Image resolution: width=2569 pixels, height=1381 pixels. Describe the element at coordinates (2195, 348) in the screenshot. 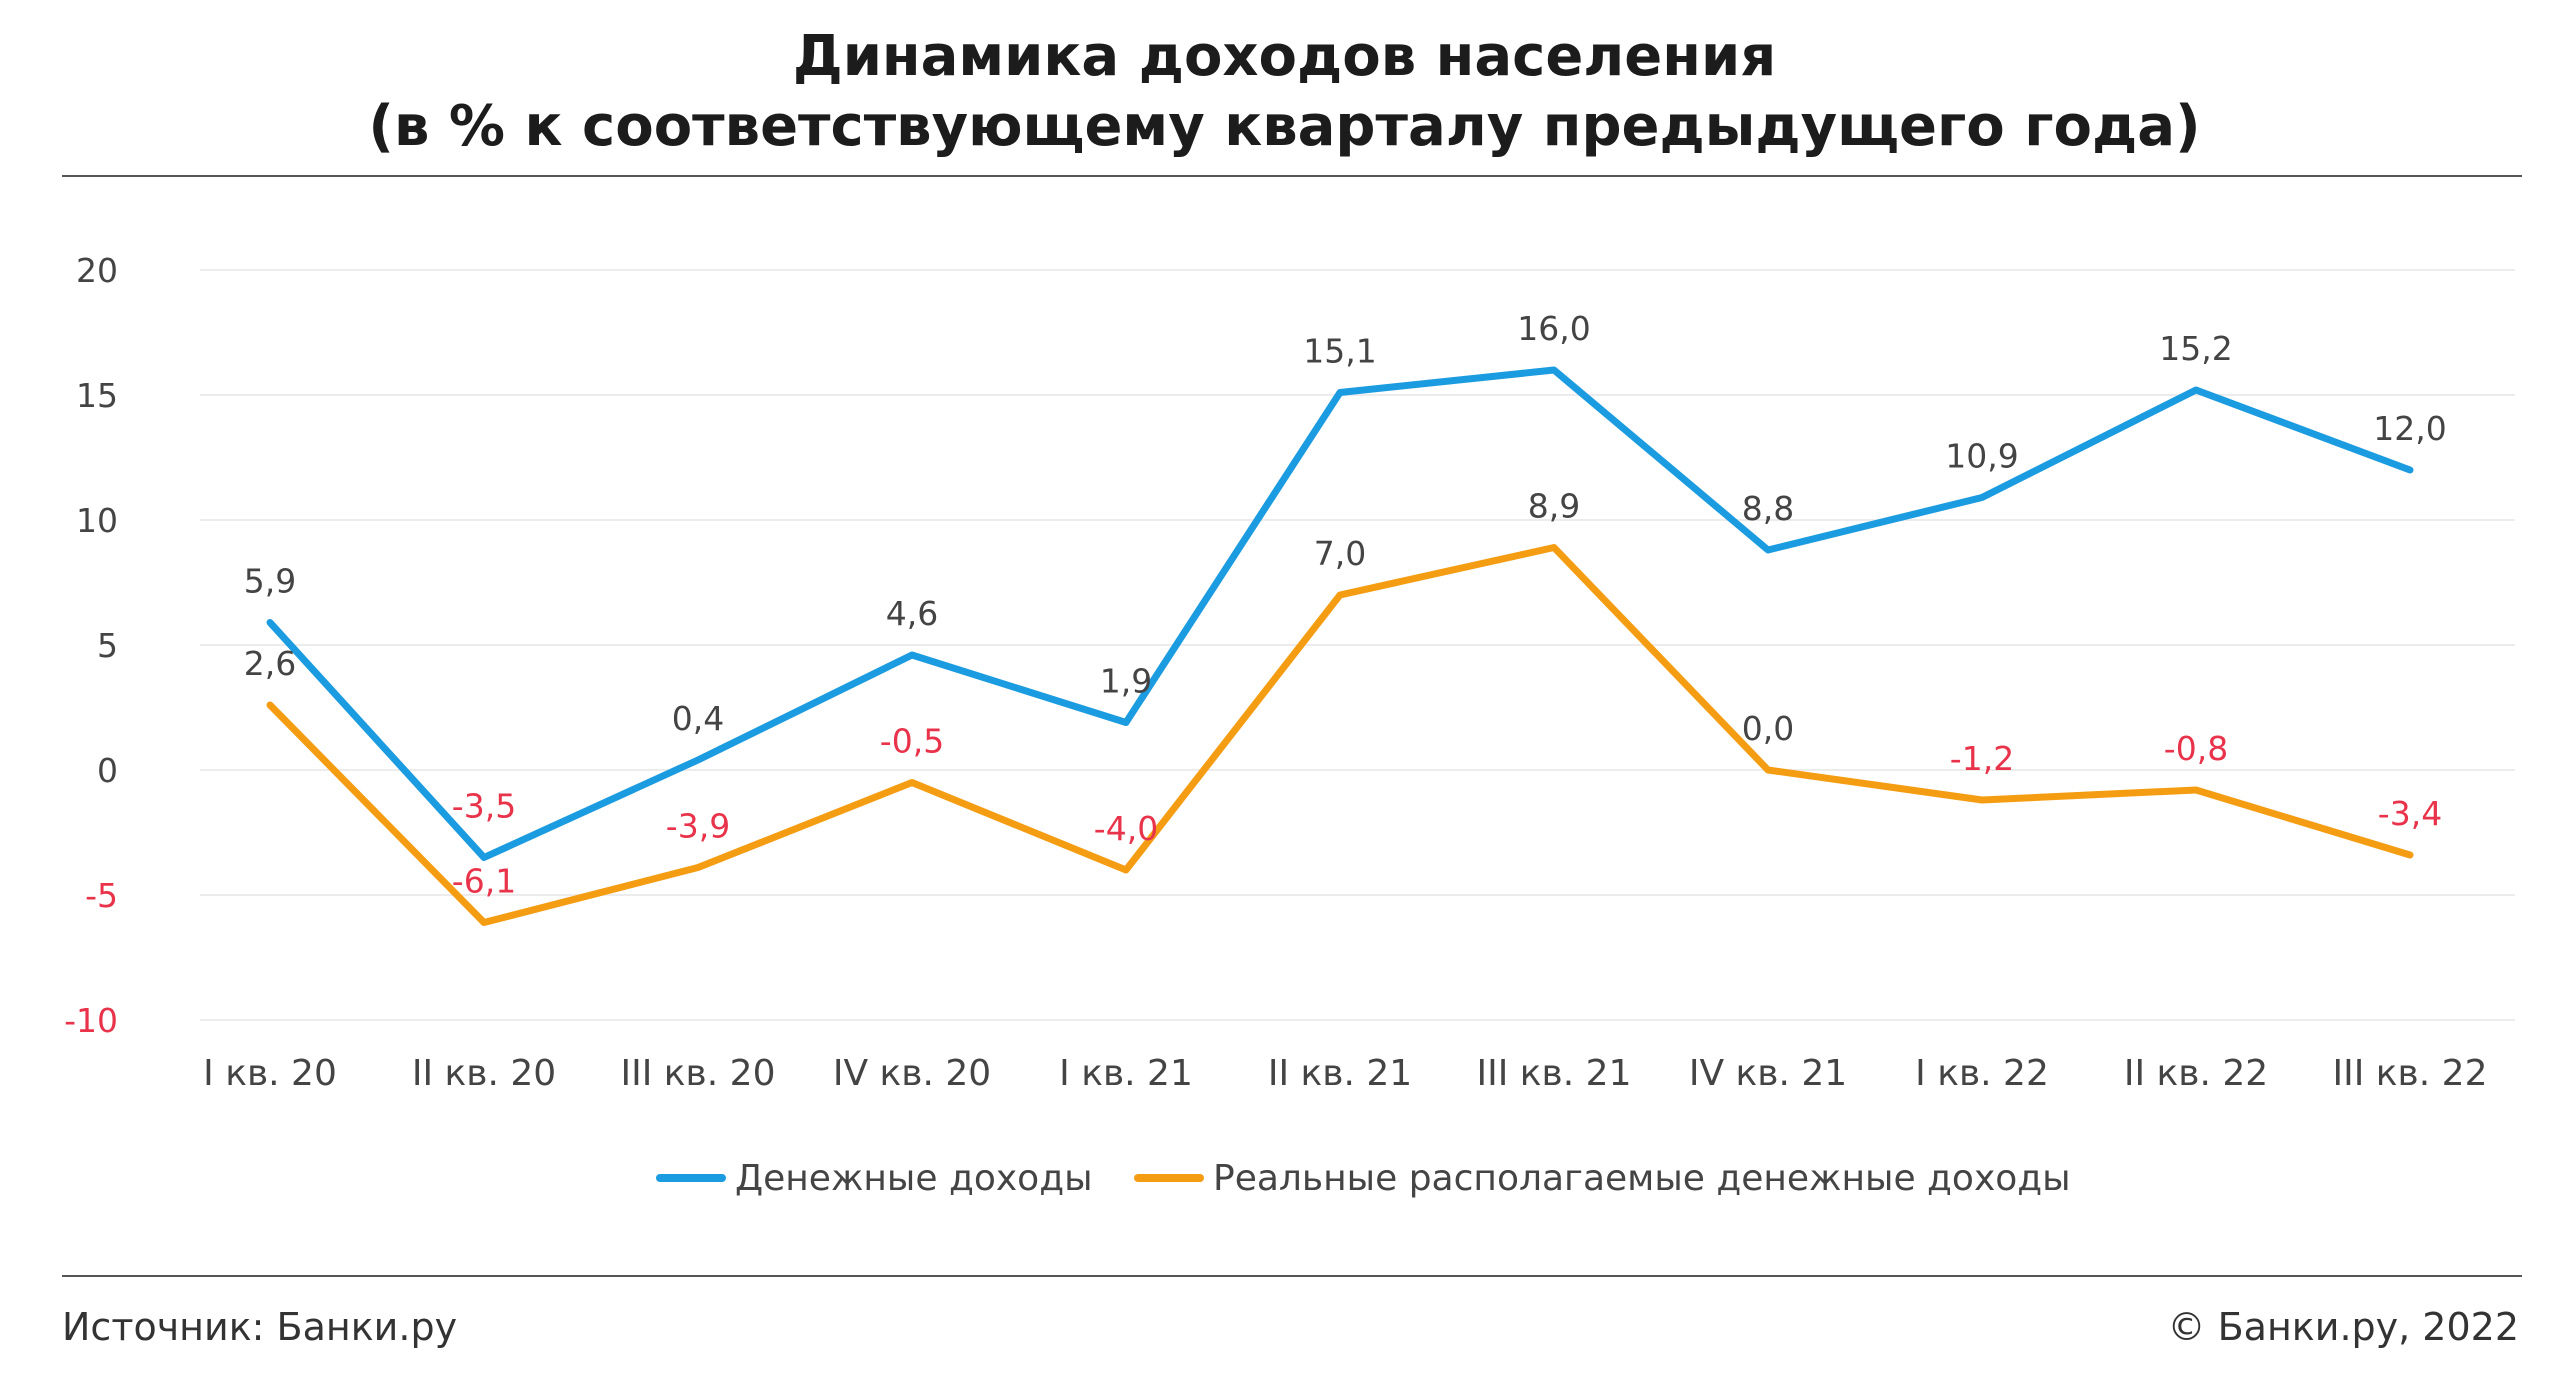

I see `data-label: 15,2` at that location.